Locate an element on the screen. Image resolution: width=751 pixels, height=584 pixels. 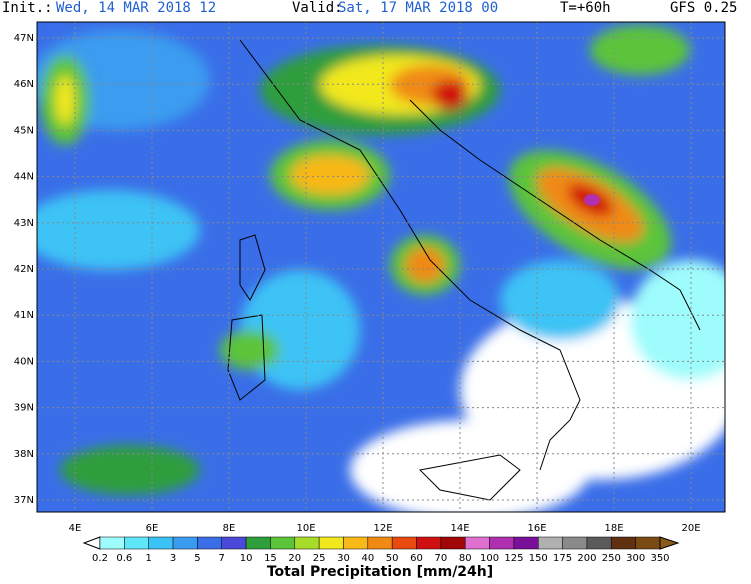
level-label: 175 is located at coordinates (562, 558).